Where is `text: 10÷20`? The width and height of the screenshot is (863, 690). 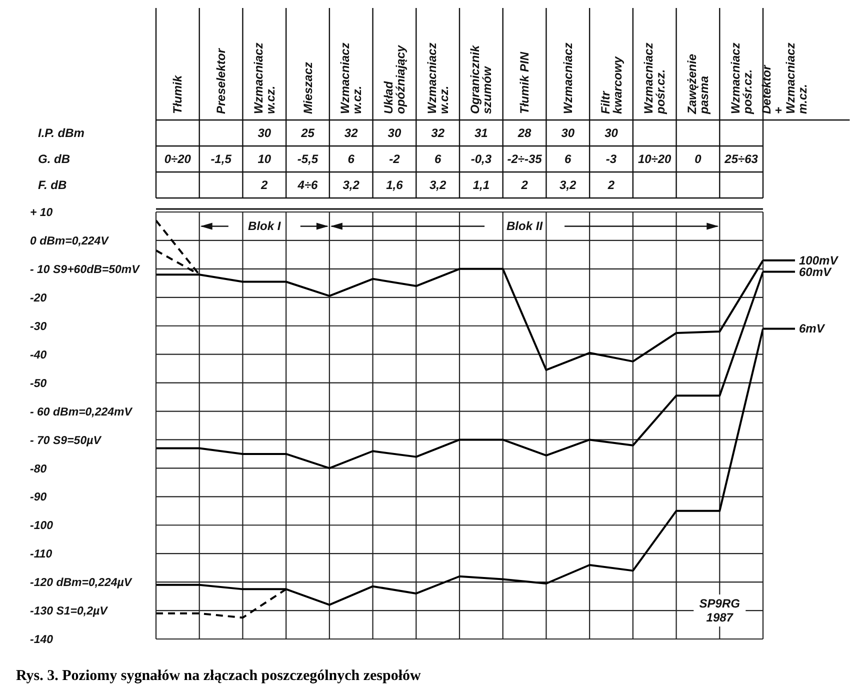 text: 10÷20 is located at coordinates (655, 159).